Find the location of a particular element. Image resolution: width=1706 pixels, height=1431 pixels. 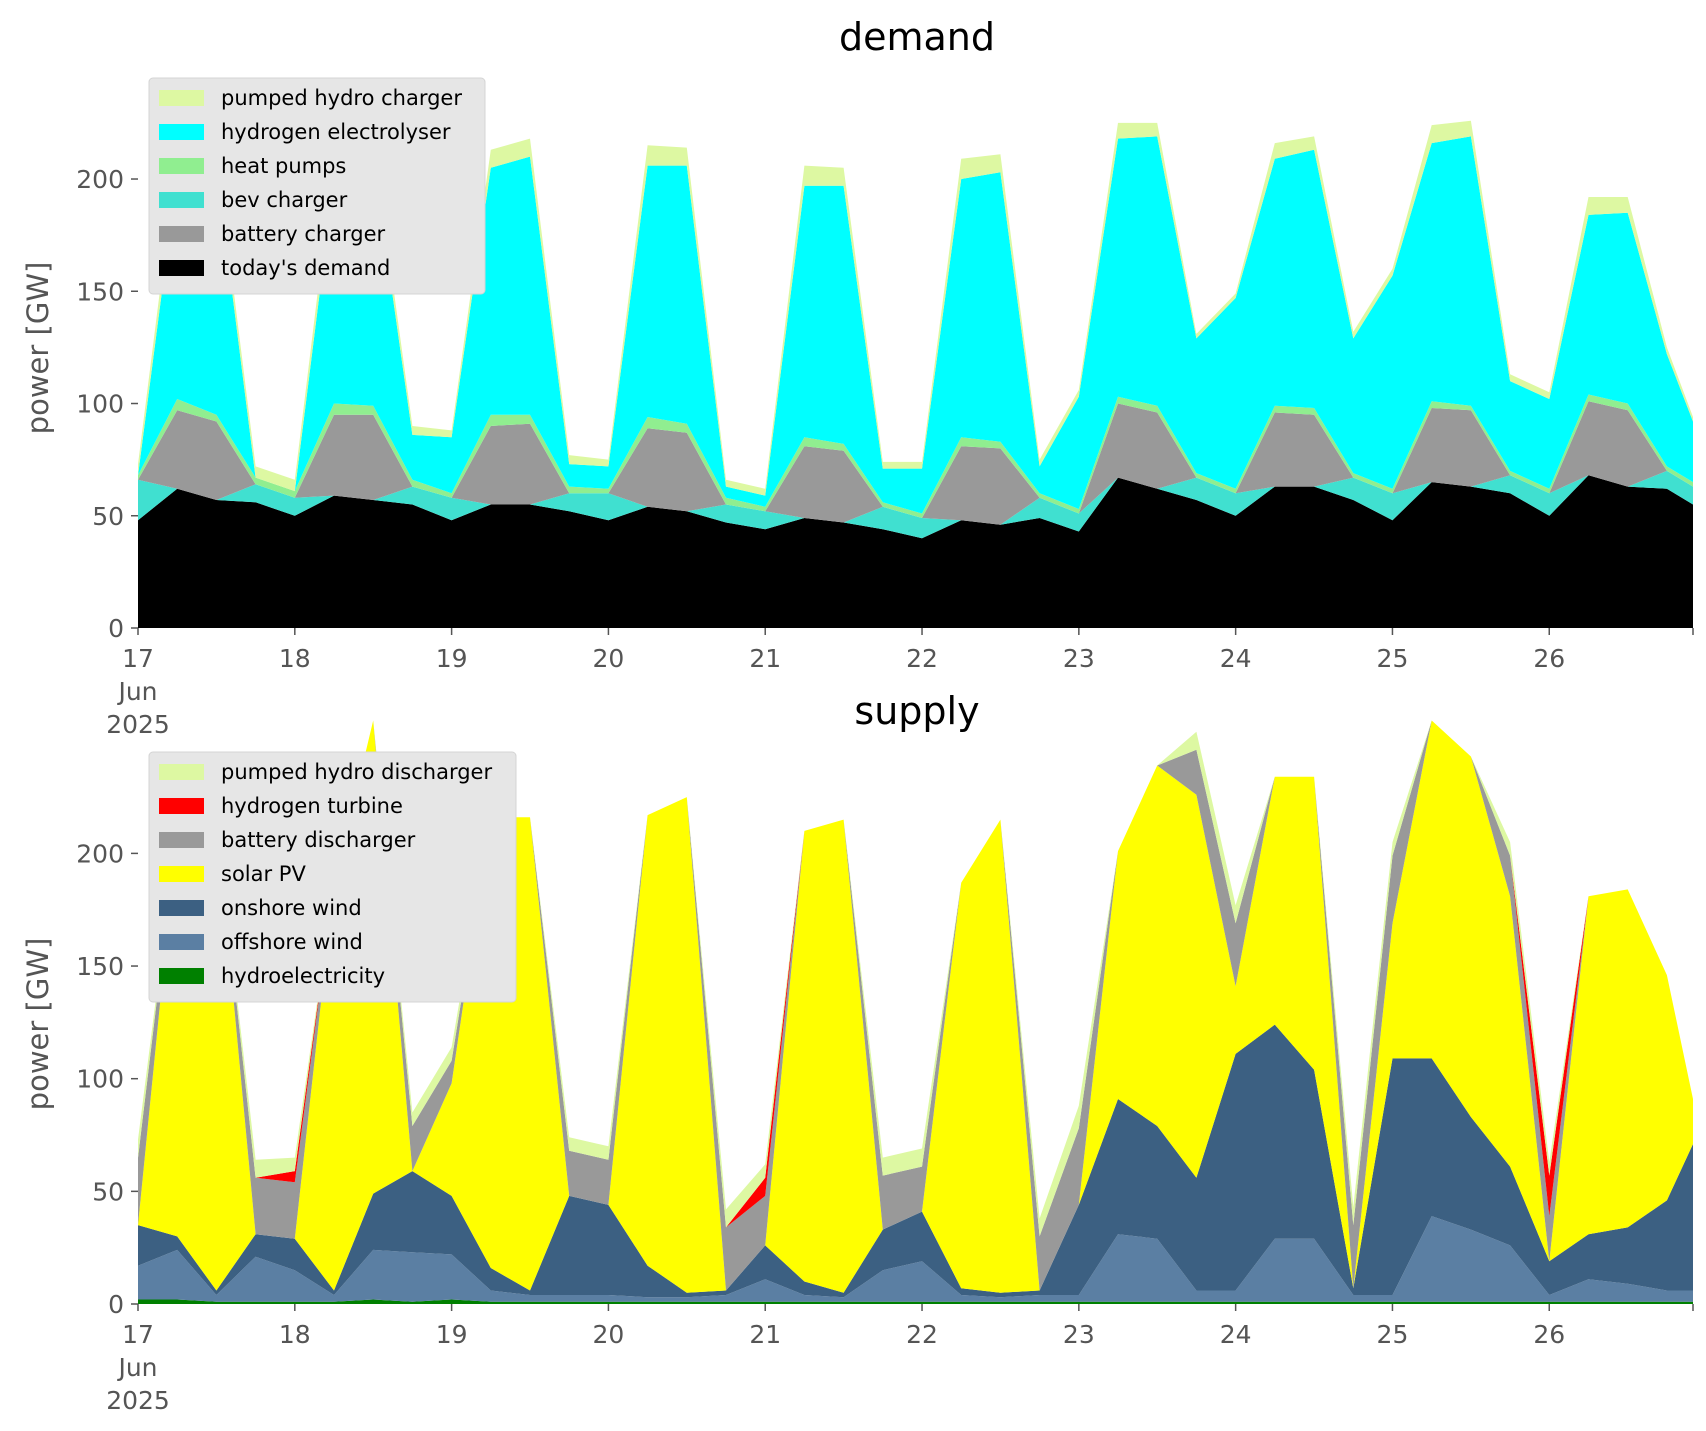

demand-legend-swatch-today-s-demand is located at coordinates (181, 268).